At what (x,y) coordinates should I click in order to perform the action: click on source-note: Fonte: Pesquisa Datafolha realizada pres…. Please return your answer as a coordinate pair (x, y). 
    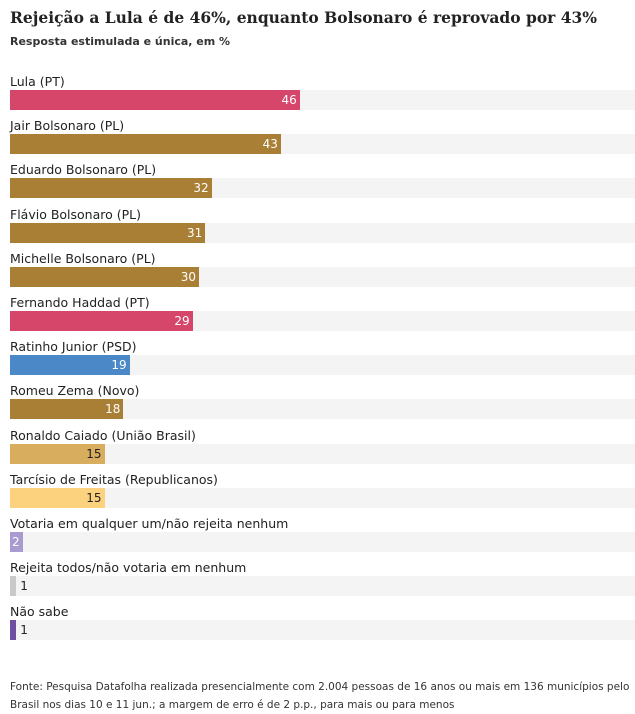
    Looking at the image, I should click on (320, 696).